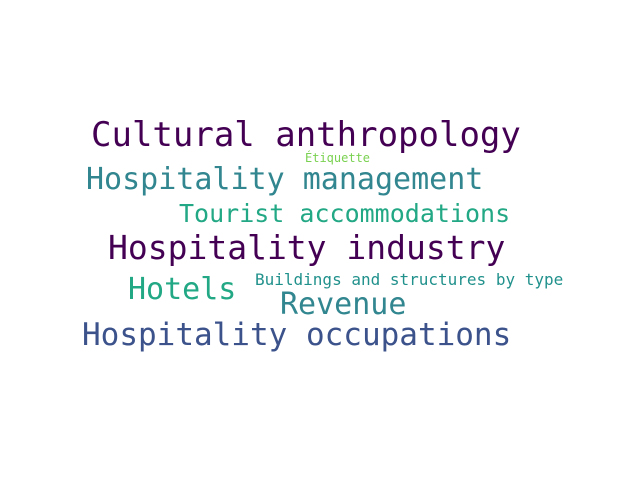 The width and height of the screenshot is (640, 480). Describe the element at coordinates (285, 179) in the screenshot. I see `word-hospitality-management: Hospitality management` at that location.